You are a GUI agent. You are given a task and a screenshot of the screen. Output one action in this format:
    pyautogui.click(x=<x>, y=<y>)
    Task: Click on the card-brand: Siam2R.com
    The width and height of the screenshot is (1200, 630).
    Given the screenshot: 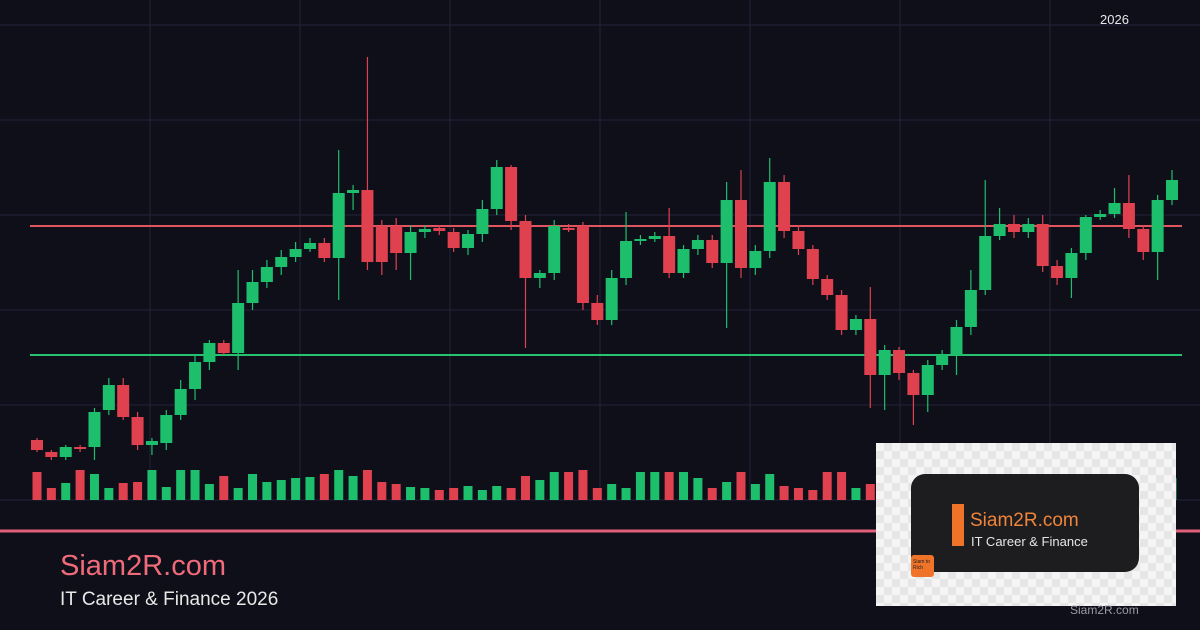 What is the action you would take?
    pyautogui.click(x=1024, y=520)
    